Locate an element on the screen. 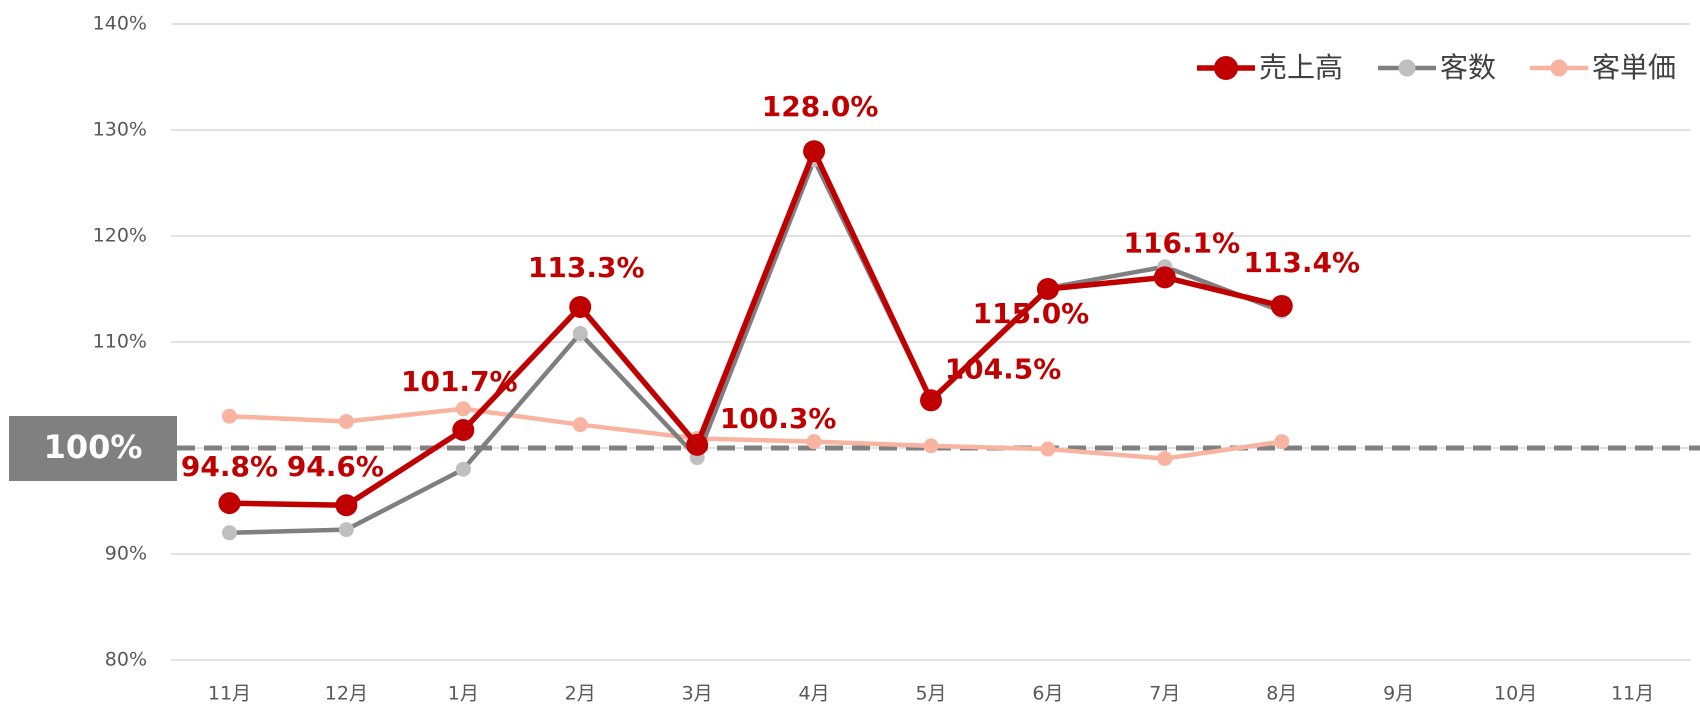 The image size is (1700, 712). data-label: 104.5% is located at coordinates (1003, 368).